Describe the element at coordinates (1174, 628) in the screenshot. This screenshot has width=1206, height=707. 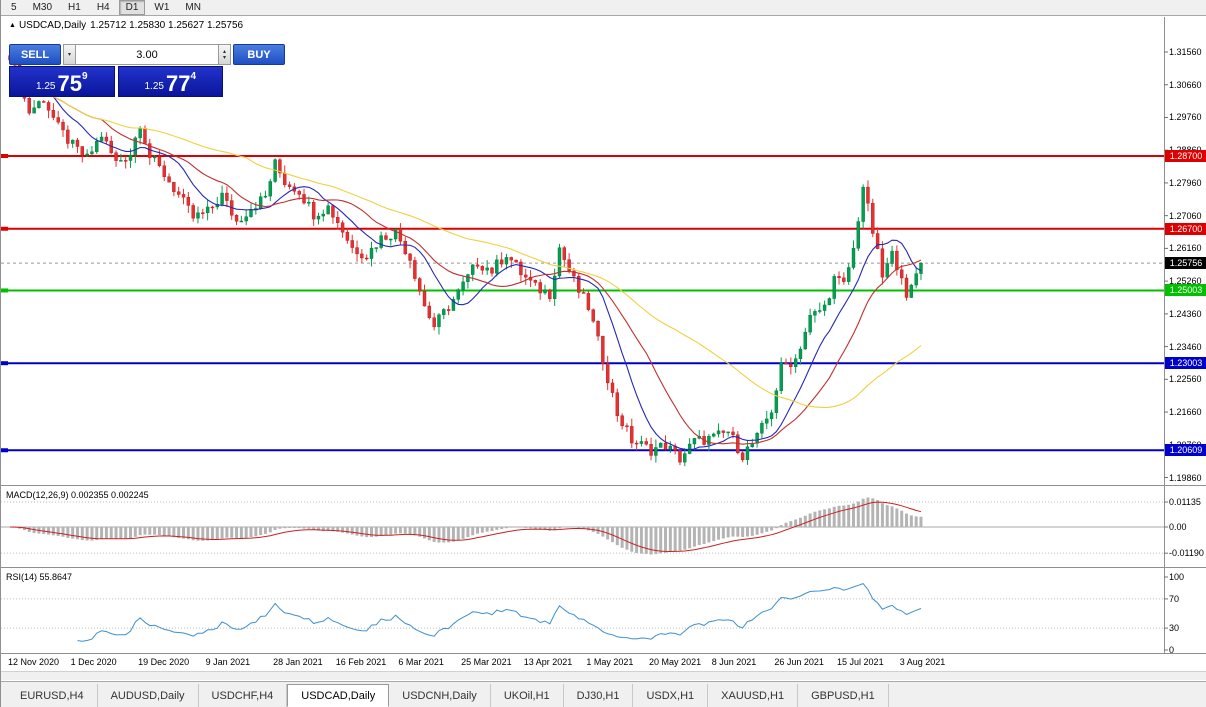
I see `rsi-axis-label: 30` at that location.